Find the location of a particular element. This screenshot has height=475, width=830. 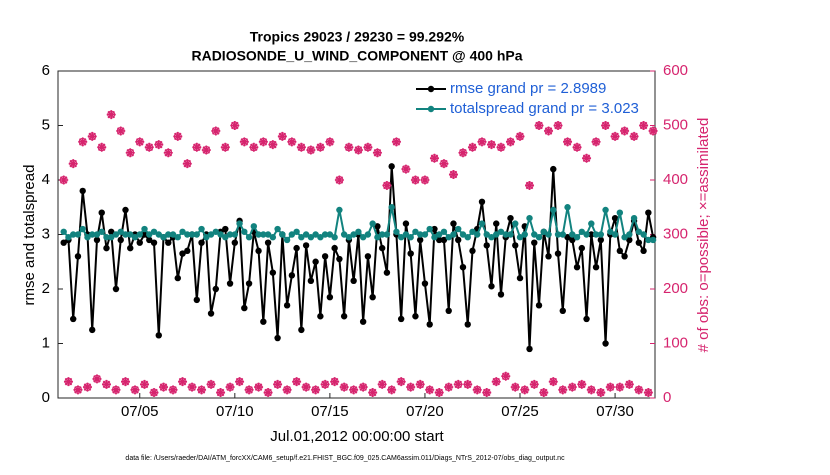

x-axis-label: Jul.01,2012 00:00:00 start is located at coordinates (357, 436).